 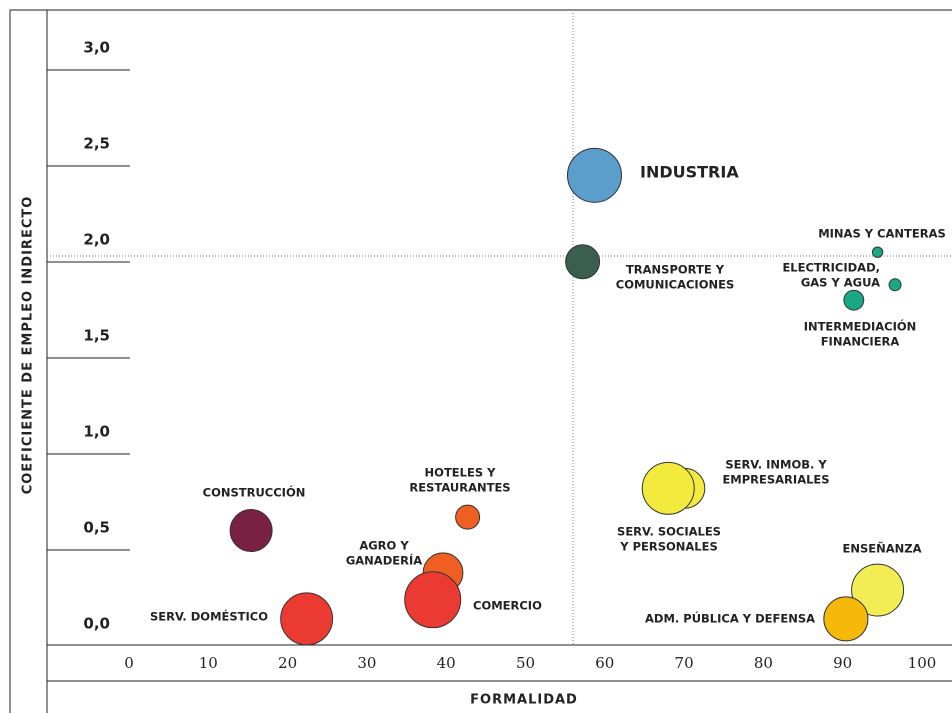 What do you see at coordinates (254, 492) in the screenshot?
I see `point-label: CONSTRUCCIÓN` at bounding box center [254, 492].